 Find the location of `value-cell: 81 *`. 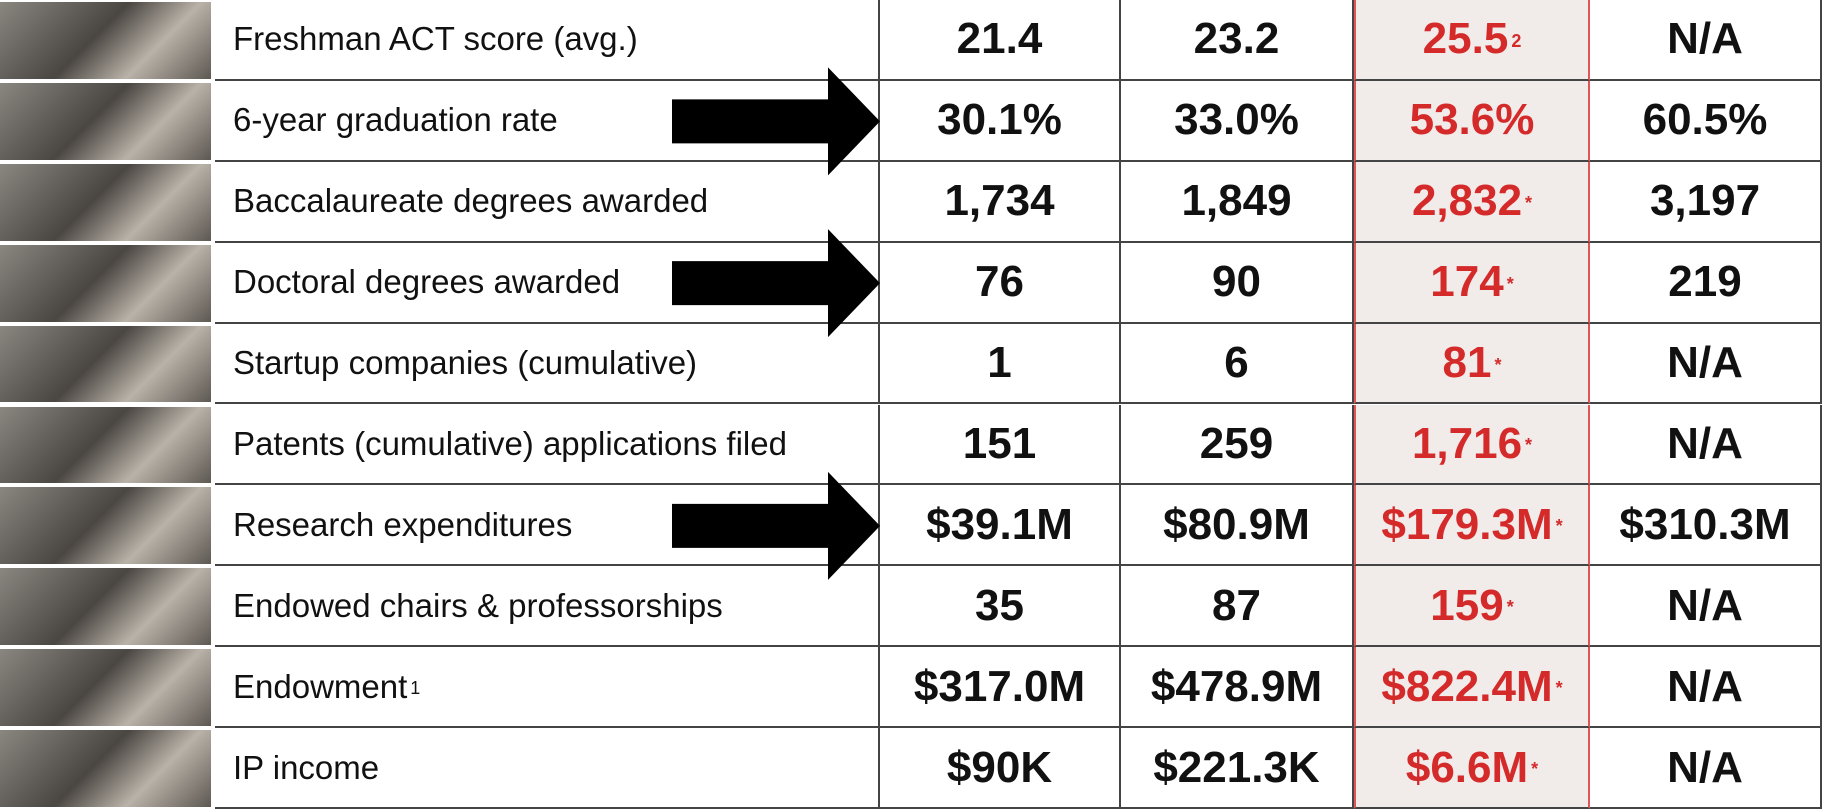

value-cell: 81 * is located at coordinates (1472, 364).